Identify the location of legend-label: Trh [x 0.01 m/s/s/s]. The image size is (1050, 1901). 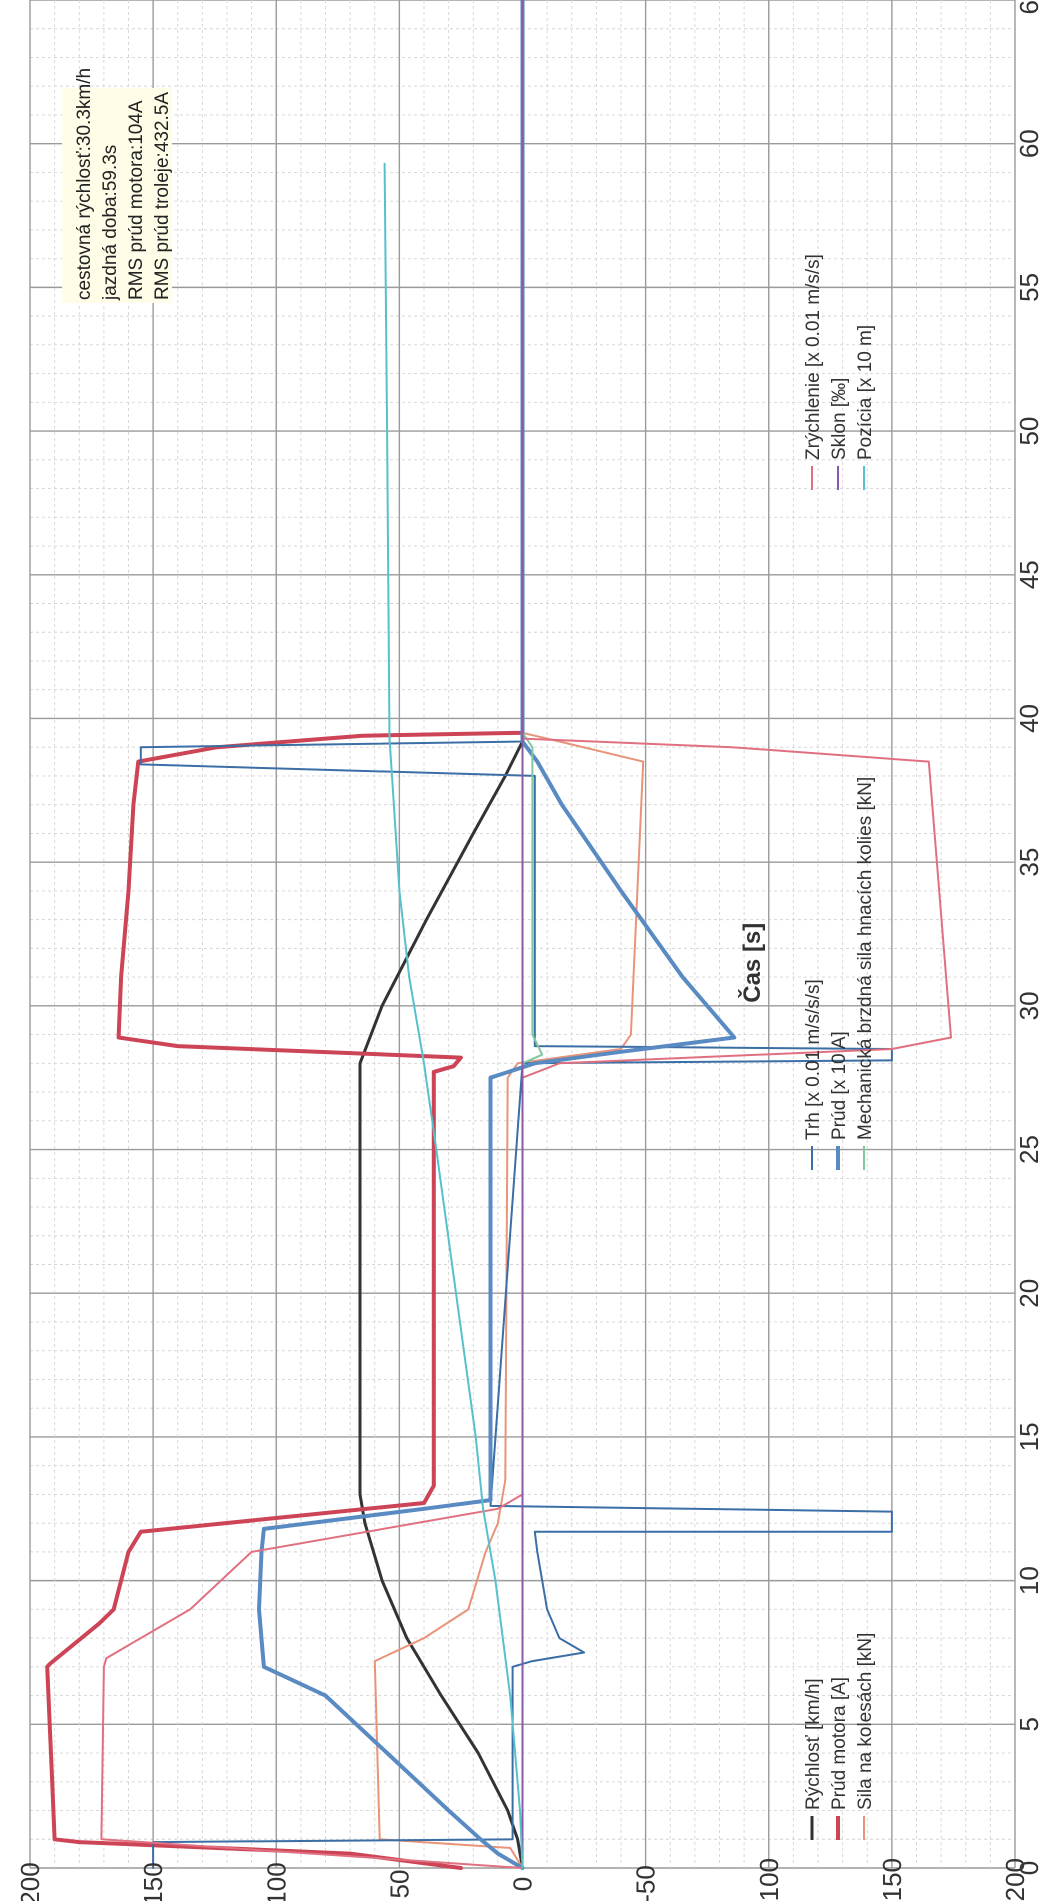
(813, 1059).